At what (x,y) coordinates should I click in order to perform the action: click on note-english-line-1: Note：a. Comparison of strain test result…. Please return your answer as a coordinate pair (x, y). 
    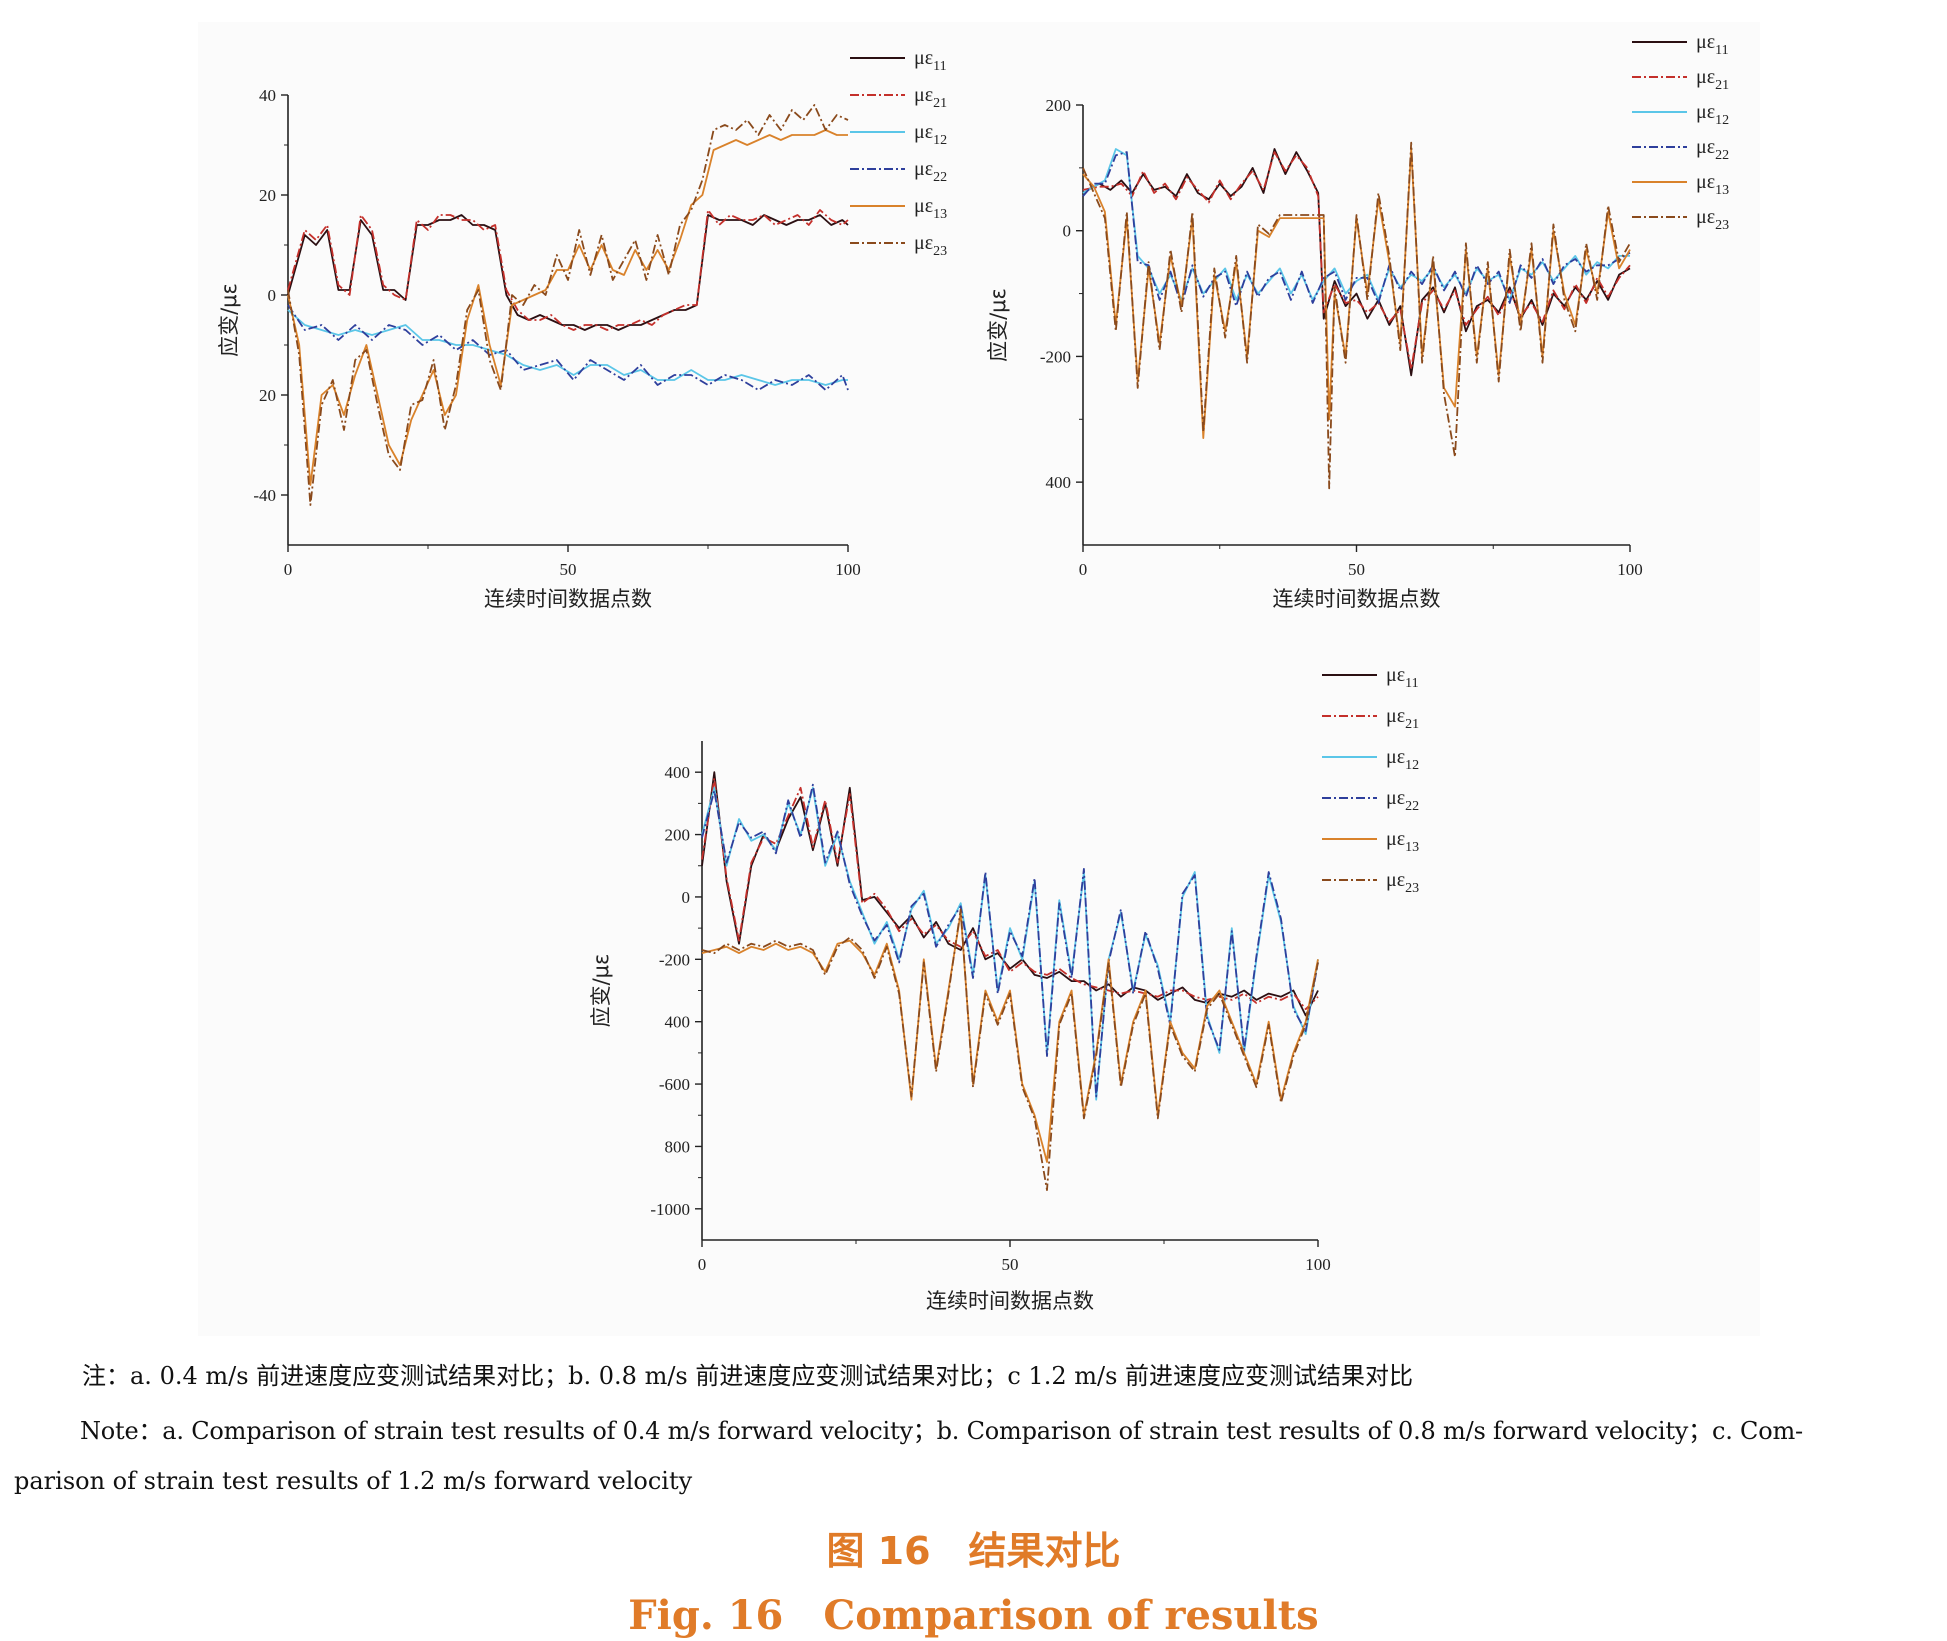
    Looking at the image, I should click on (941, 1431).